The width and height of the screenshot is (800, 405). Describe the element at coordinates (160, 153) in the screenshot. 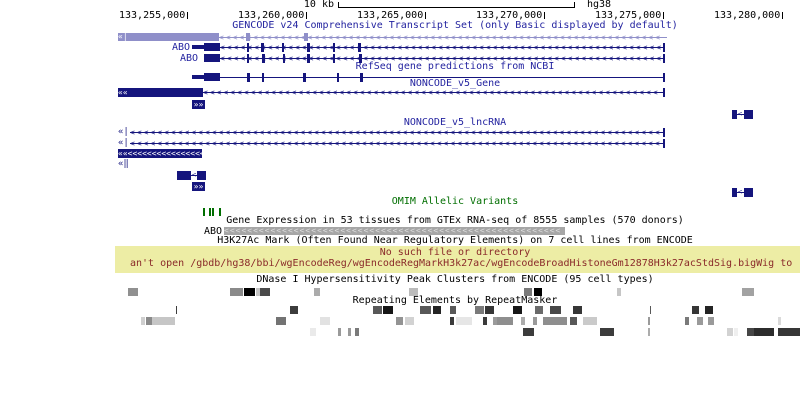

I see `exon-bar: ««<<<<<<<<<<<<<<<<` at that location.